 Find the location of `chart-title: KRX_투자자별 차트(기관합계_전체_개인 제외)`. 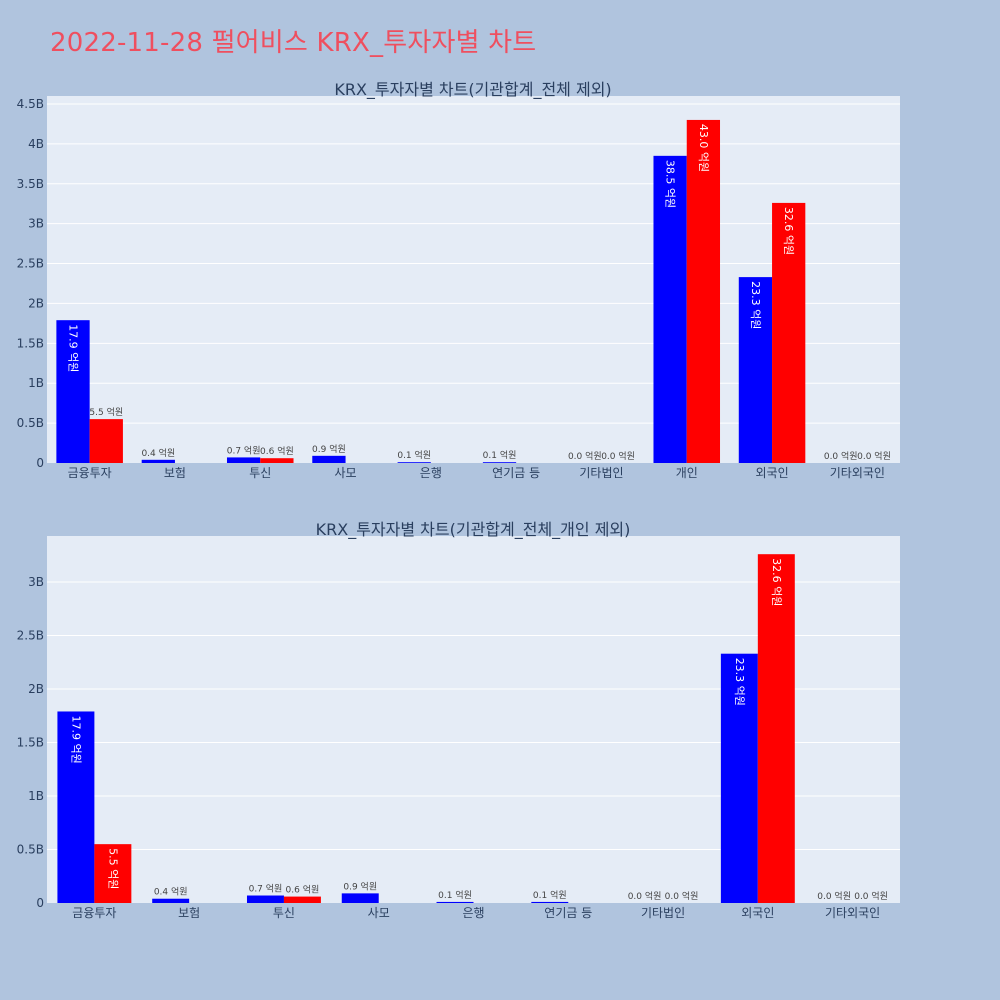

chart-title: KRX_투자자별 차트(기관합계_전체_개인 제외) is located at coordinates (473, 530).